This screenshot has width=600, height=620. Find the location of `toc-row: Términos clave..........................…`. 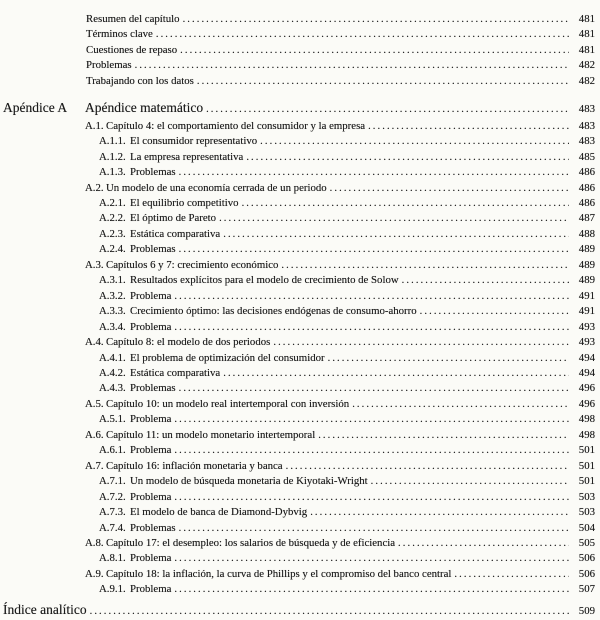

toc-row: Términos clave..........................… is located at coordinates (297, 34).